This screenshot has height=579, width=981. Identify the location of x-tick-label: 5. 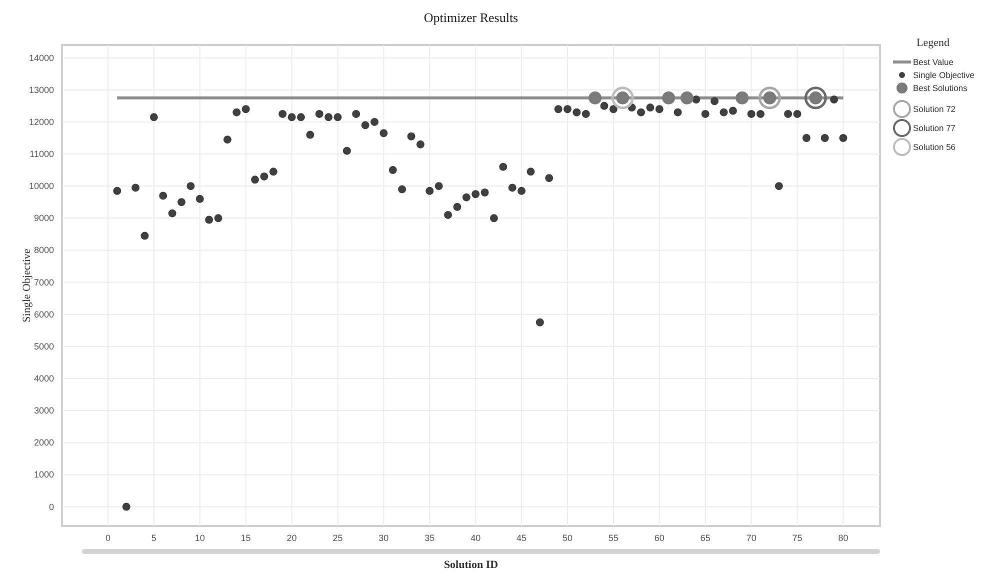
(153, 538).